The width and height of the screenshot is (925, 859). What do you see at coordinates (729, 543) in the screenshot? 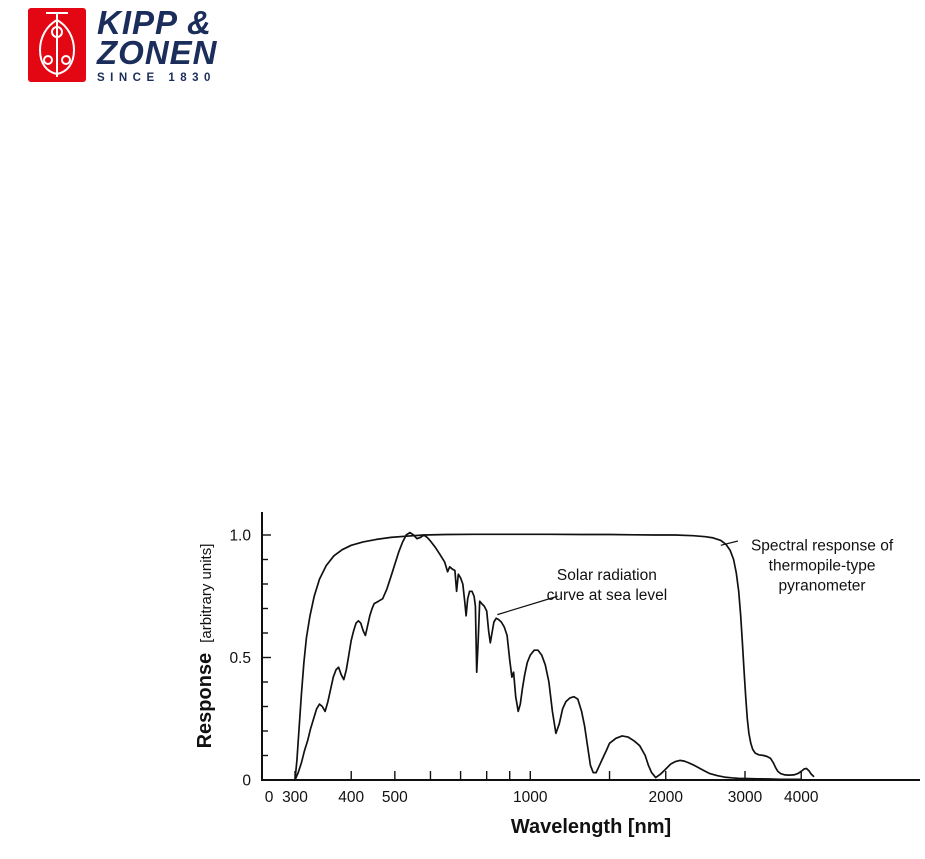
I see `pyranometer-curve-label-leader-line` at bounding box center [729, 543].